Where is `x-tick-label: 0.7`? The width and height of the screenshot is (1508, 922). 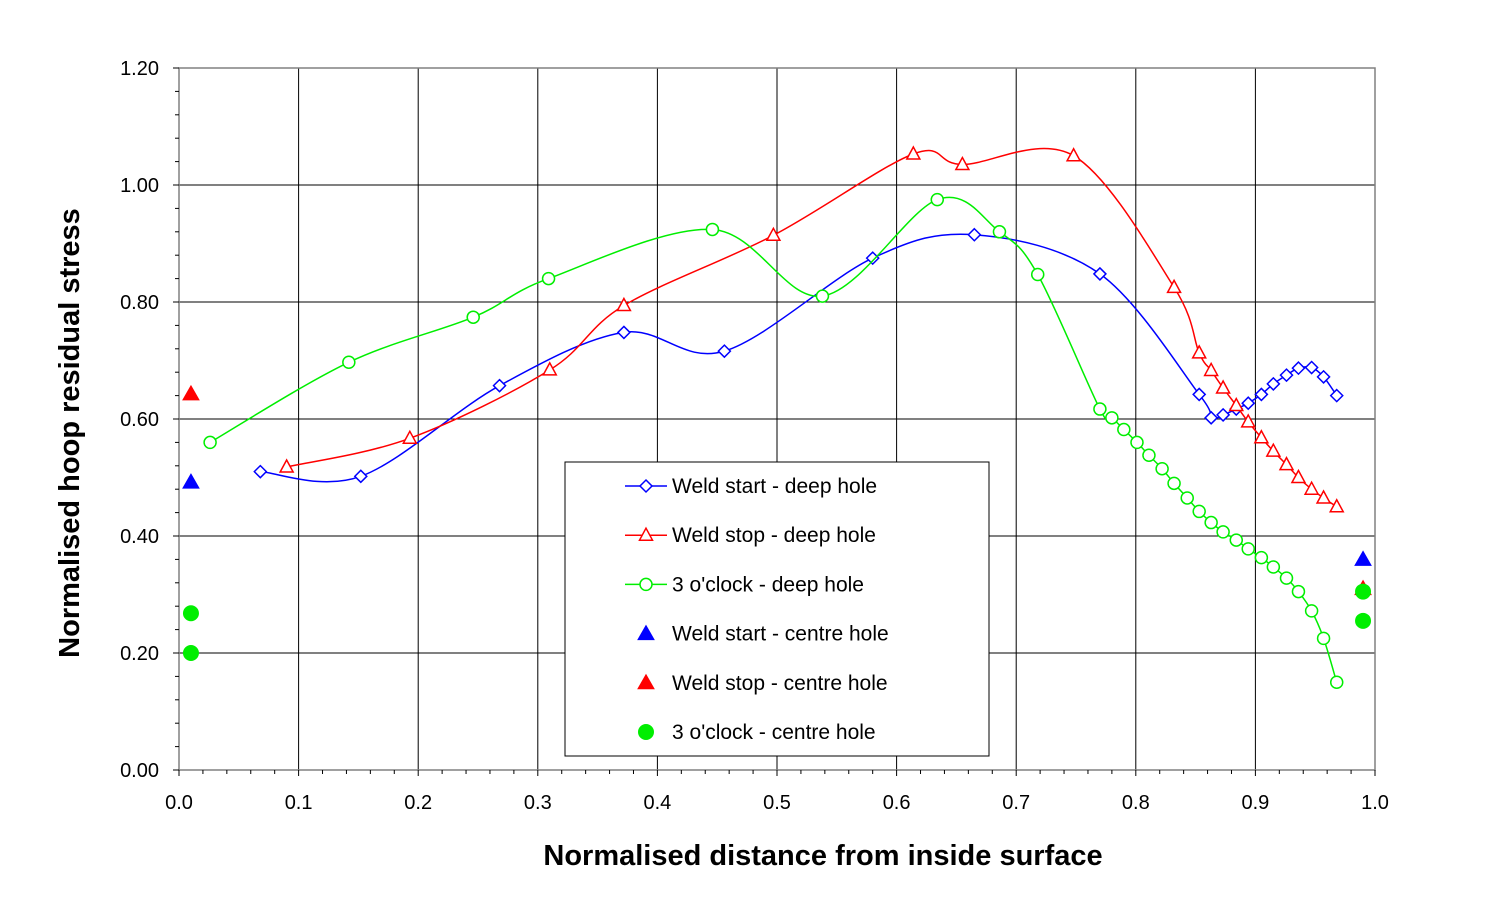
x-tick-label: 0.7 is located at coordinates (1016, 803).